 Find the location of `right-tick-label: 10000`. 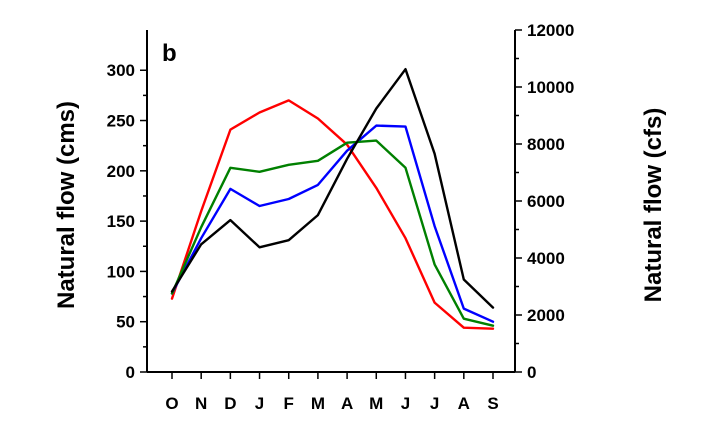

right-tick-label: 10000 is located at coordinates (550, 87).